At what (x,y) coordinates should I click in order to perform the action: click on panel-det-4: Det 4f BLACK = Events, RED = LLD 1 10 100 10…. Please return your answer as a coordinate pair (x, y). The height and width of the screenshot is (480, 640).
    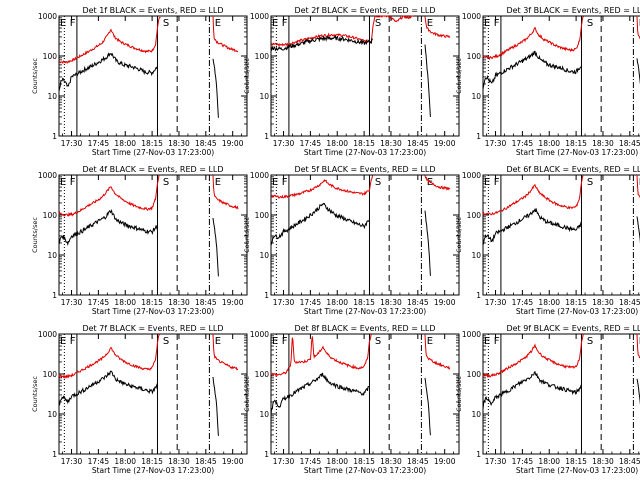
    Looking at the image, I should click on (139, 240).